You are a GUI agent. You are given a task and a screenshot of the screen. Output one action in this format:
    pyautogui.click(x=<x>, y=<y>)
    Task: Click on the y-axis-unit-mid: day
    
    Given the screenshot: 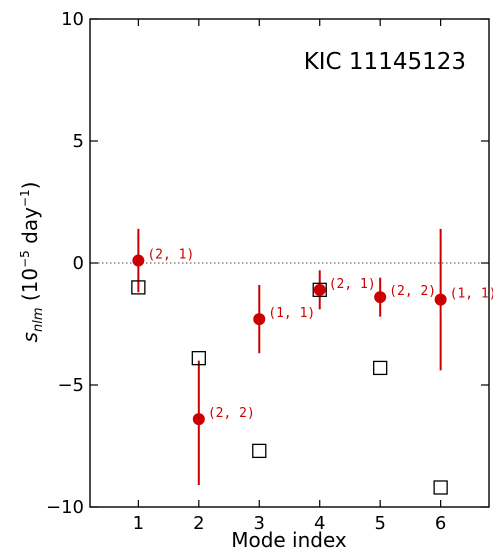 What is the action you would take?
    pyautogui.click(x=30, y=228)
    